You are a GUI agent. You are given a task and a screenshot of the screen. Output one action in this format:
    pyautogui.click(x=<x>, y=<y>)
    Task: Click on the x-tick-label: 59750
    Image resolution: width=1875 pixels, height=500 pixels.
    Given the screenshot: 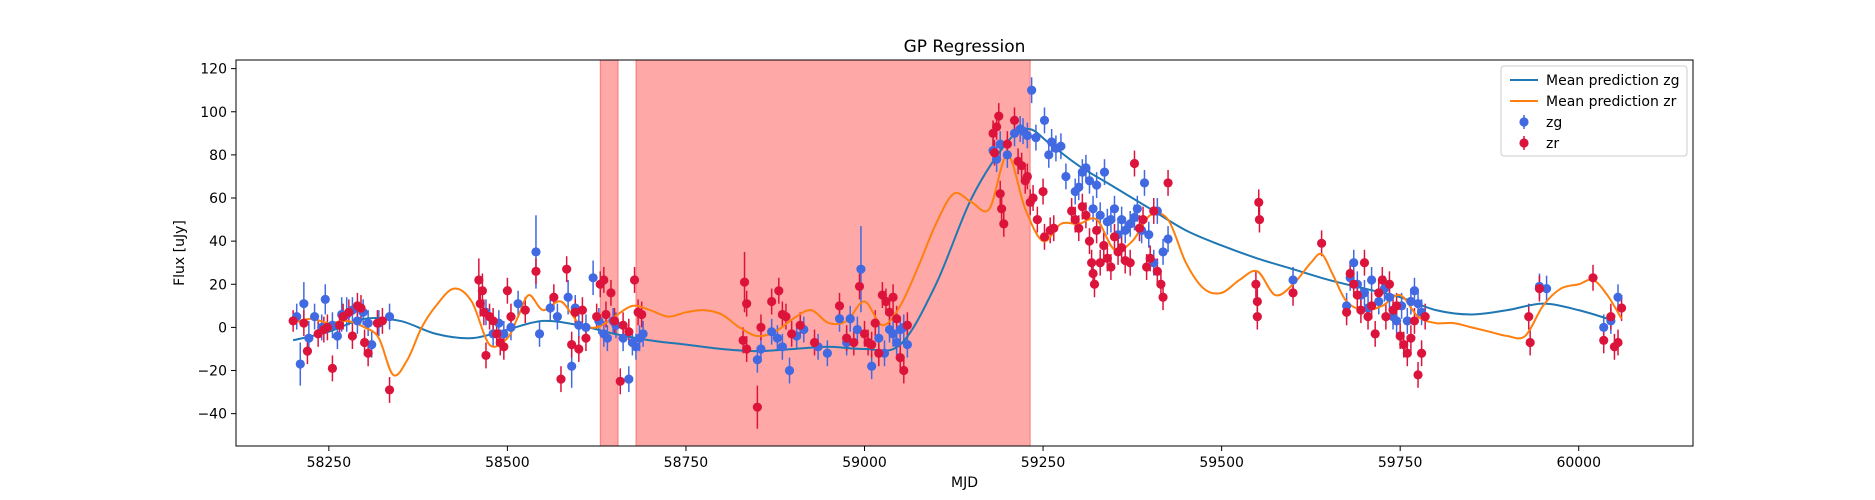 What is the action you would take?
    pyautogui.click(x=1400, y=463)
    